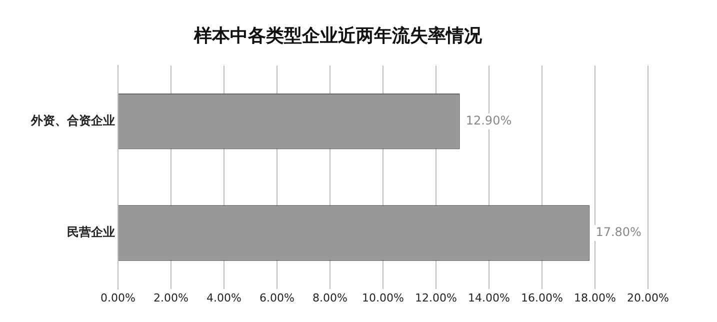 This screenshot has height=322, width=717. I want to click on x-tick-label: 8.00%, so click(330, 297).